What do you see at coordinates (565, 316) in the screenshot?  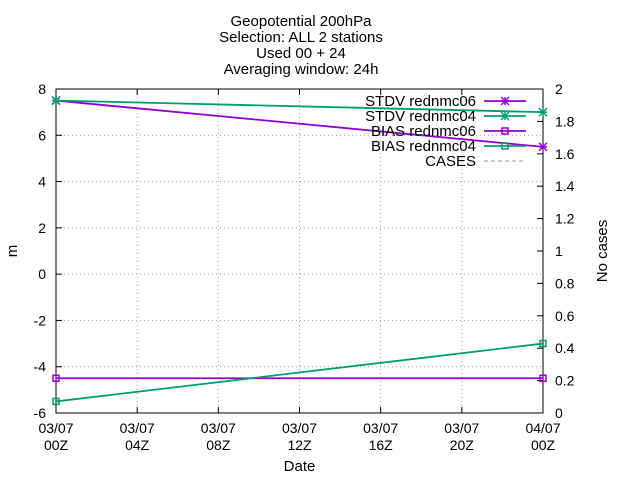 I see `y2-tick-label: 0.6` at bounding box center [565, 316].